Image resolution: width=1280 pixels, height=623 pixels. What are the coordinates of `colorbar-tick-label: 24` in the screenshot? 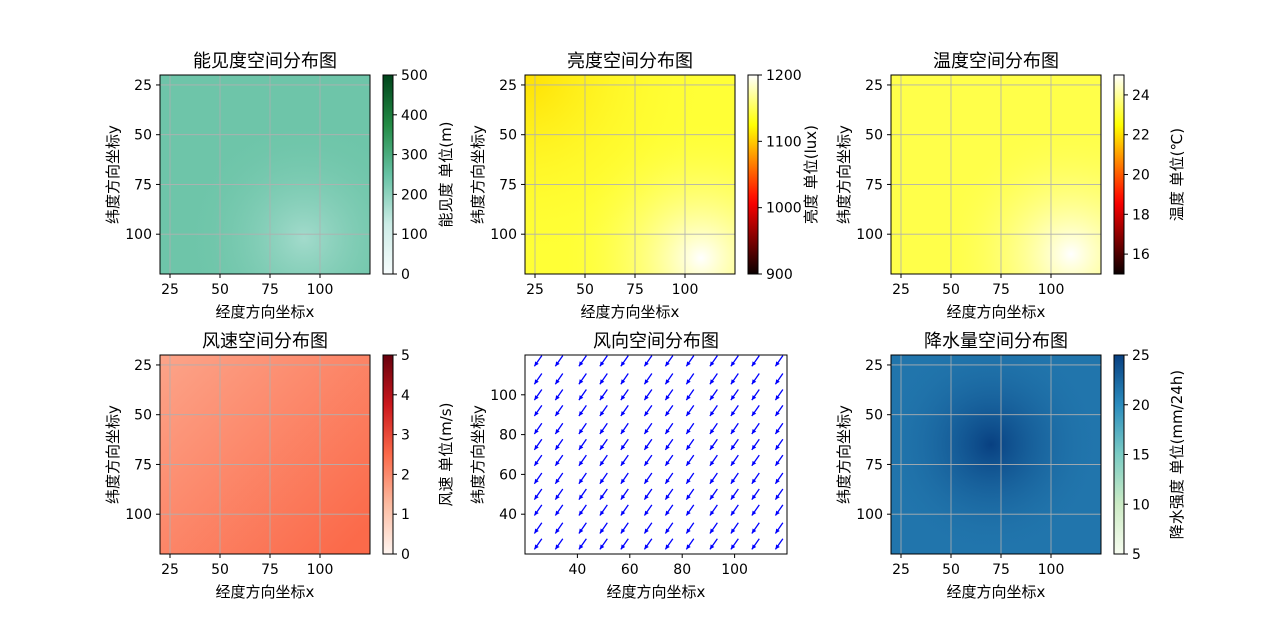 It's located at (1141, 96).